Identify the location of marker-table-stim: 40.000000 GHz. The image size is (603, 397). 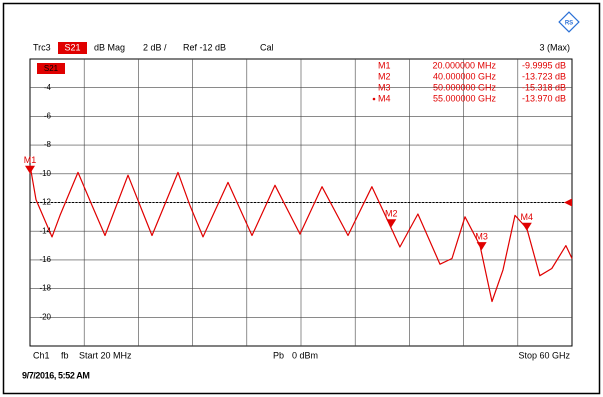
(465, 76).